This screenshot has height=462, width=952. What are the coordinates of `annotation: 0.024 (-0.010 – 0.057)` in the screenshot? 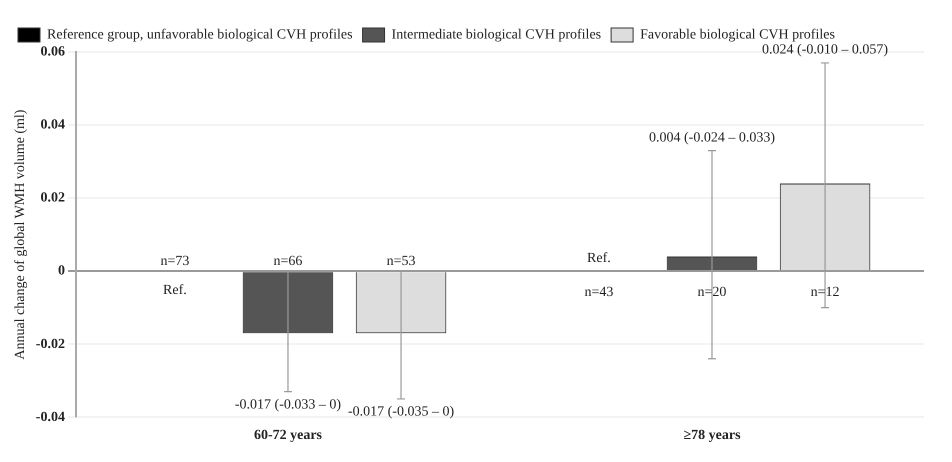 It's located at (825, 50).